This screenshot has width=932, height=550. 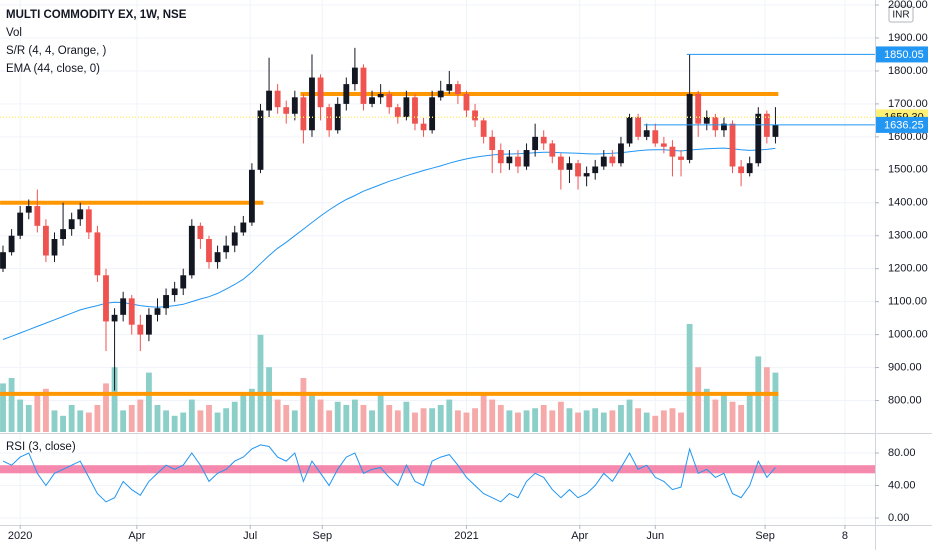 What do you see at coordinates (908, 203) in the screenshot?
I see `y-tick-label: 1400.00` at bounding box center [908, 203].